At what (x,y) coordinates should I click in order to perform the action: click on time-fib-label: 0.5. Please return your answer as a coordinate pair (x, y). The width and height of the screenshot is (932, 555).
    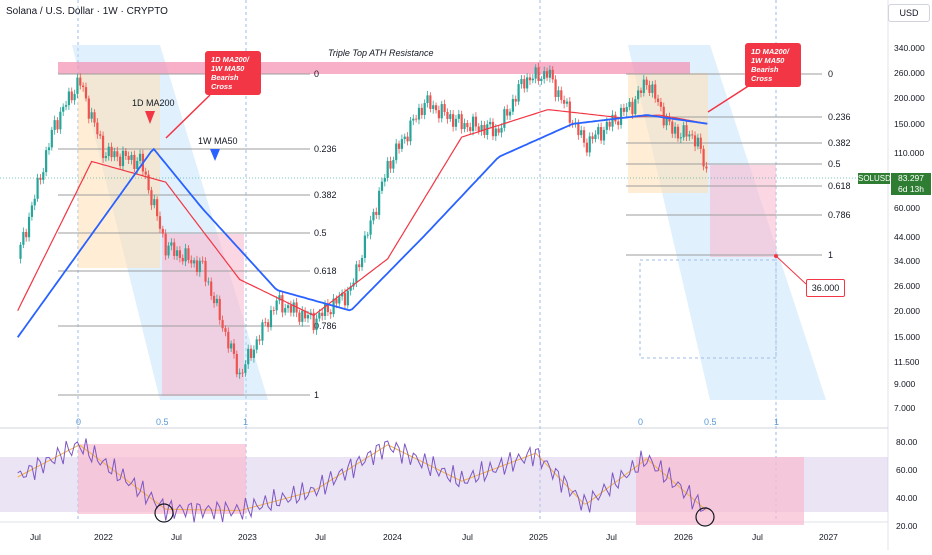
    Looking at the image, I should click on (162, 422).